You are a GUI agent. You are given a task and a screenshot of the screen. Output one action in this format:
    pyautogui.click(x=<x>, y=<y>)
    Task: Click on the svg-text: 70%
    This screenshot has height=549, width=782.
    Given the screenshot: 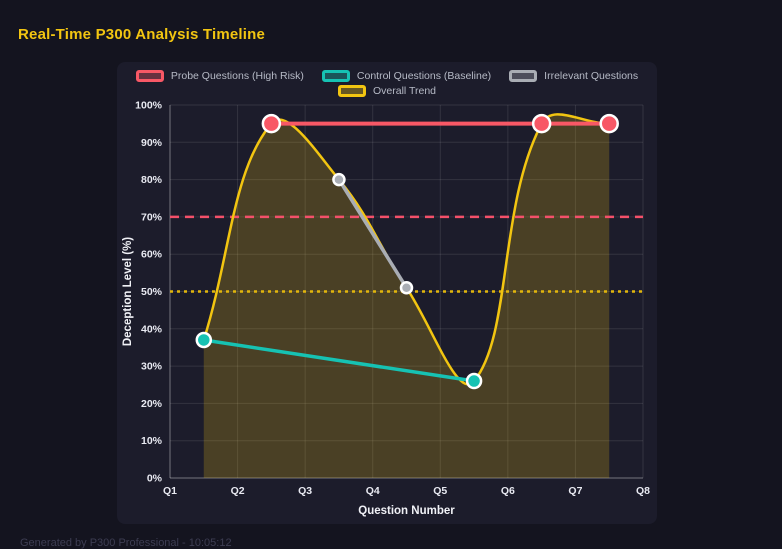 What is the action you would take?
    pyautogui.click(x=152, y=217)
    